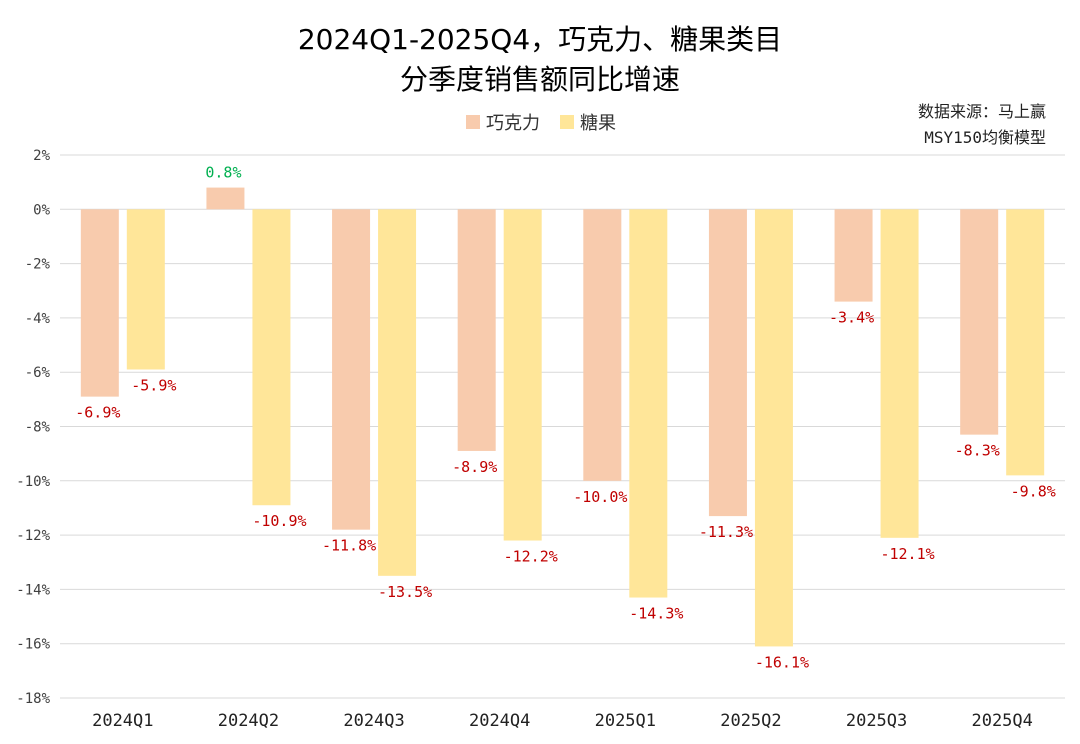 The width and height of the screenshot is (1080, 744). What do you see at coordinates (851, 318) in the screenshot?
I see `data-label: -3.4%` at bounding box center [851, 318].